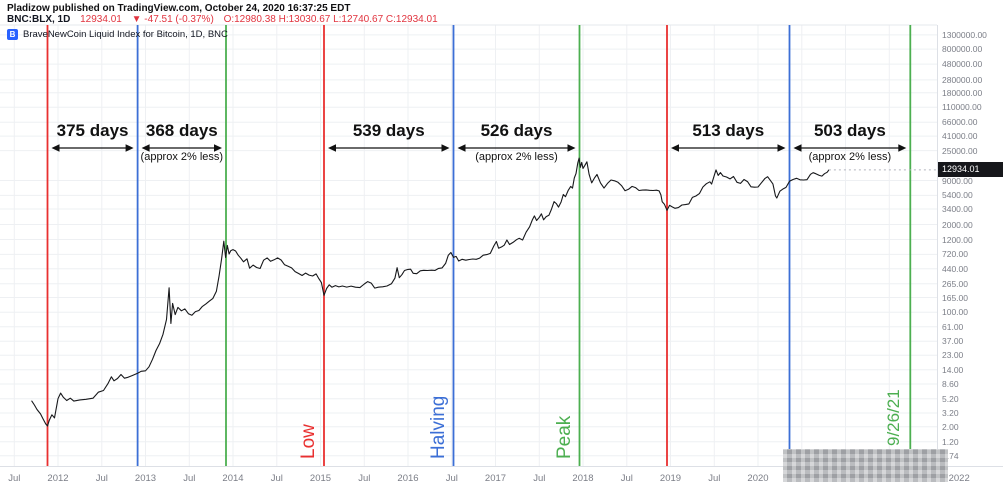 This screenshot has height=498, width=1003. What do you see at coordinates (962, 79) in the screenshot?
I see `price-axis-label: 280000.00` at bounding box center [962, 79].